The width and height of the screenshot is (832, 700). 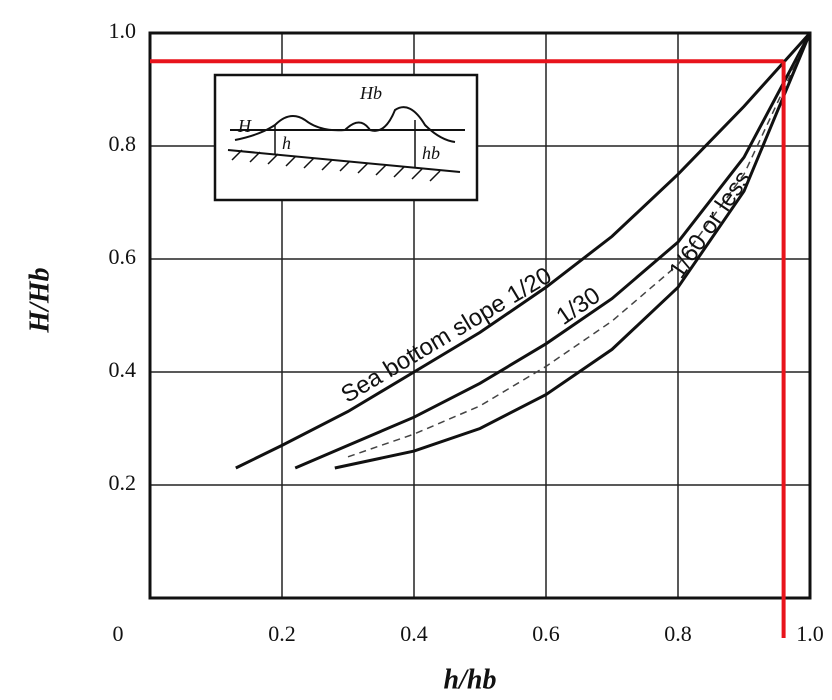 What do you see at coordinates (123, 482) in the screenshot?
I see `y-tick-label: 0.2` at bounding box center [123, 482].